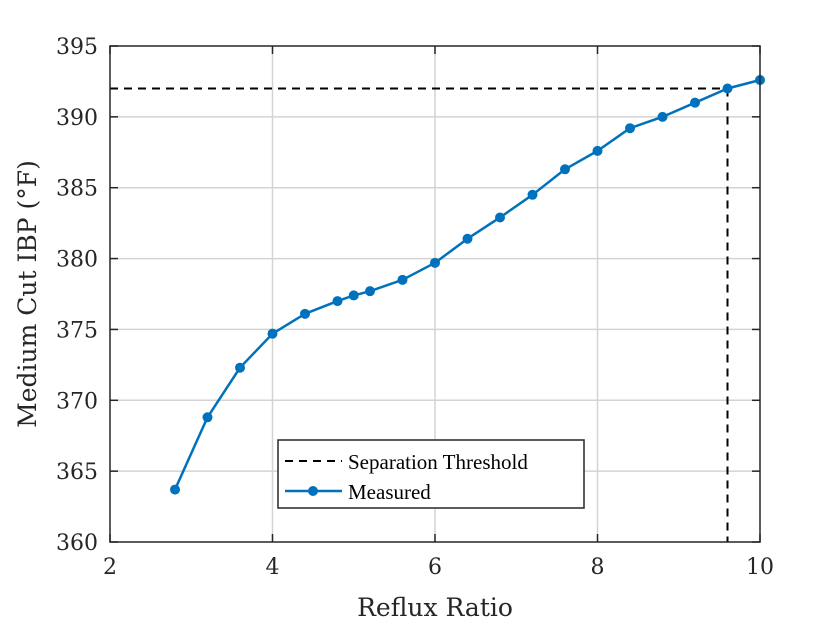 Image resolution: width=840 pixels, height=630 pixels. I want to click on x-tick-label: 2, so click(110, 567).